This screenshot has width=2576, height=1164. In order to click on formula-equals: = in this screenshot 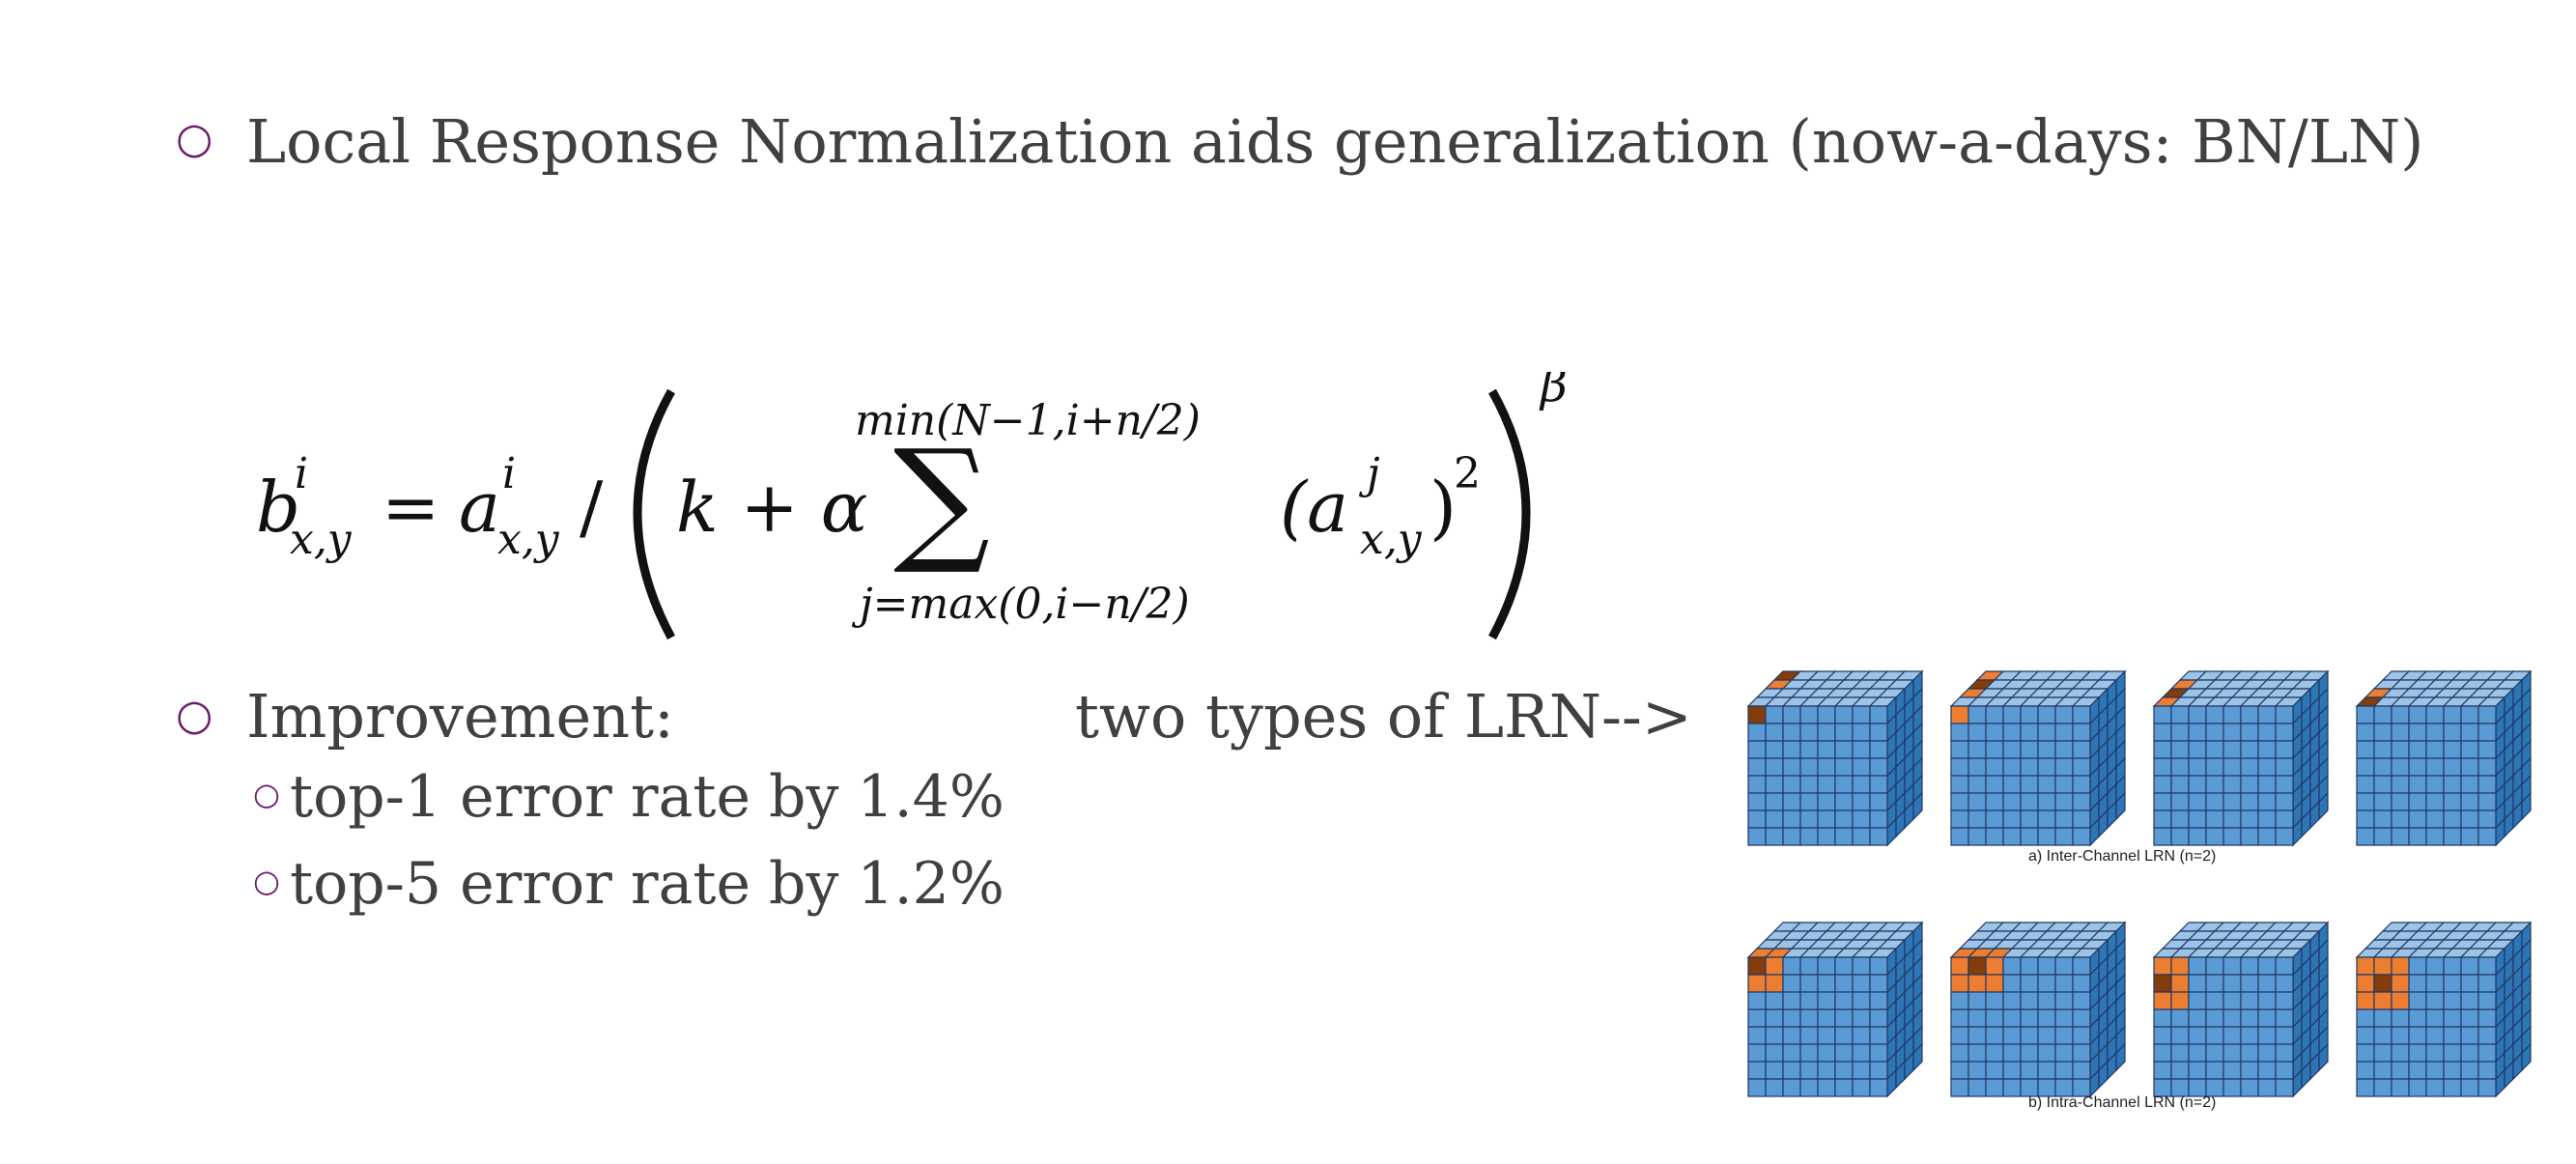, I will do `click(410, 507)`.